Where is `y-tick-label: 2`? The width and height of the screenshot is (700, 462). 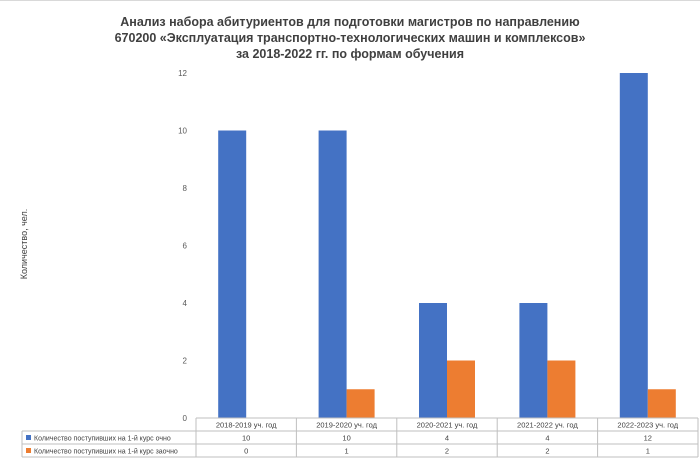 y-tick-label: 2 is located at coordinates (185, 361).